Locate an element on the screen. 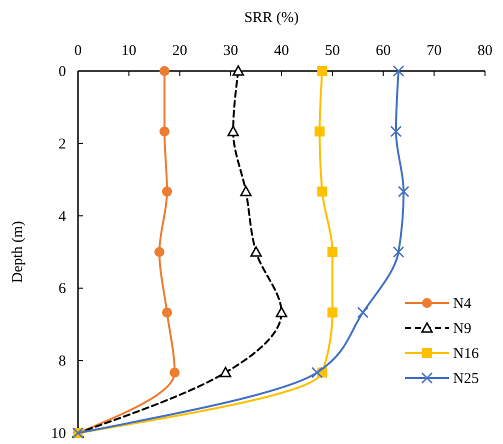 The image size is (503, 444). x-tick-label: 20 is located at coordinates (180, 51).